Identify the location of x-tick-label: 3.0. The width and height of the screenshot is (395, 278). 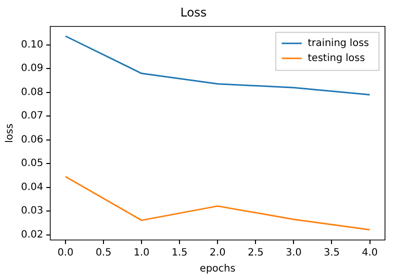
(294, 253).